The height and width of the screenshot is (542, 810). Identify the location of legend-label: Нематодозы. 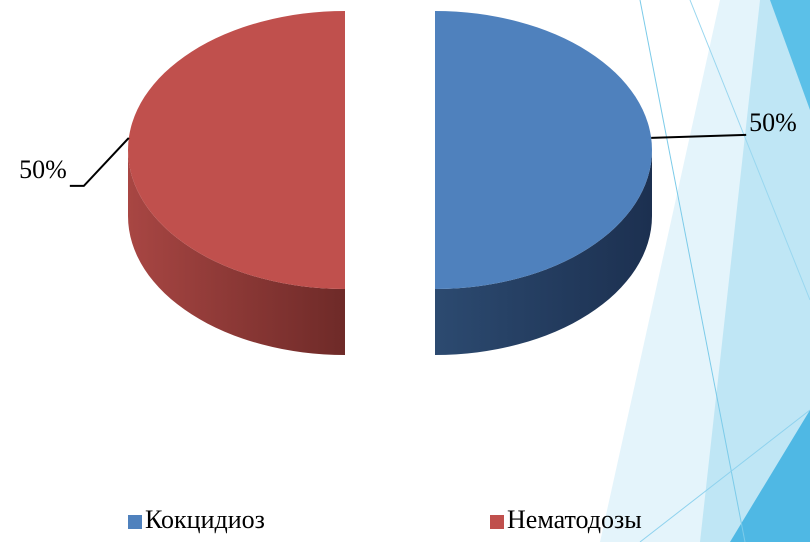
(574, 519).